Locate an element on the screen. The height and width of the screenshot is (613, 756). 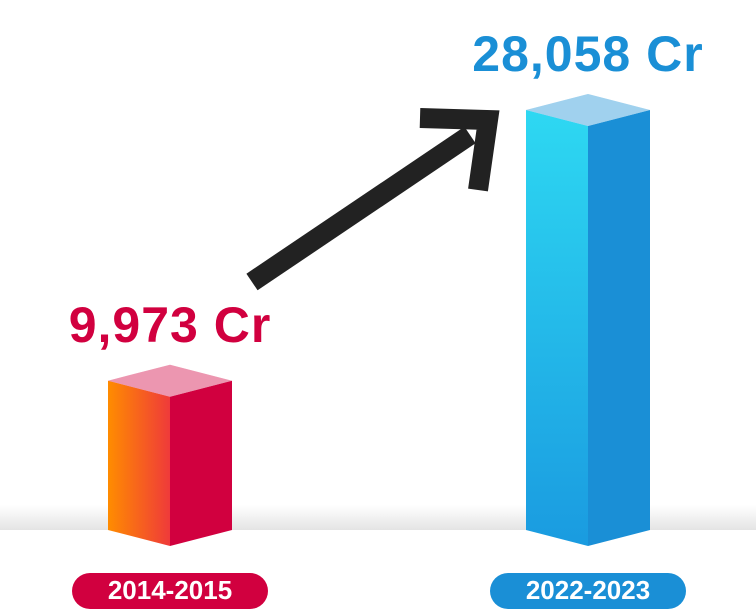
category-label: 2022-2023 is located at coordinates (588, 590).